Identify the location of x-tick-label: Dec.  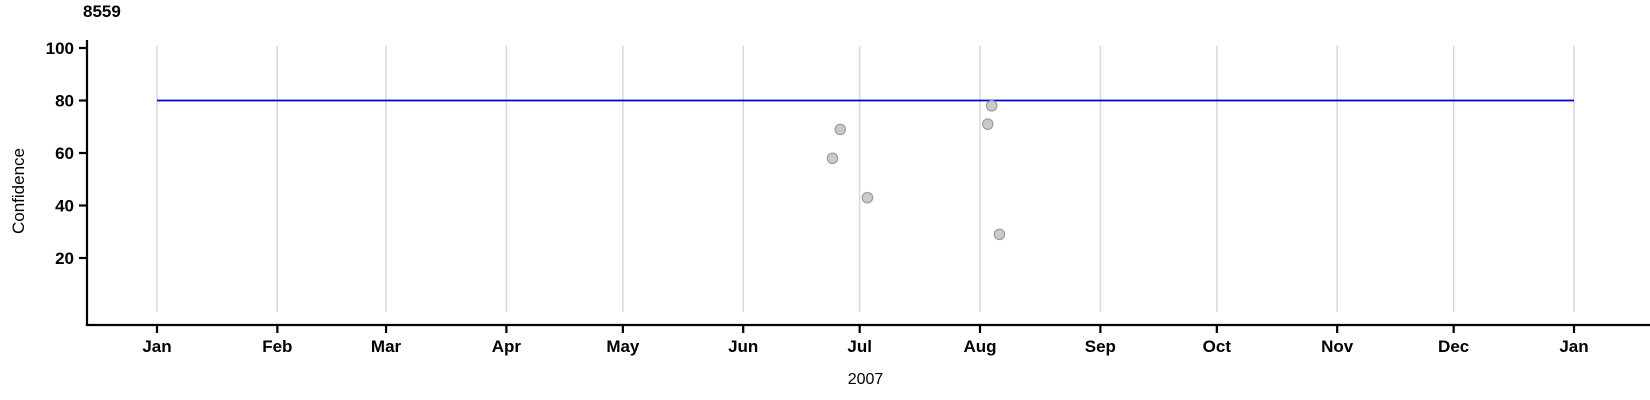
(1453, 346).